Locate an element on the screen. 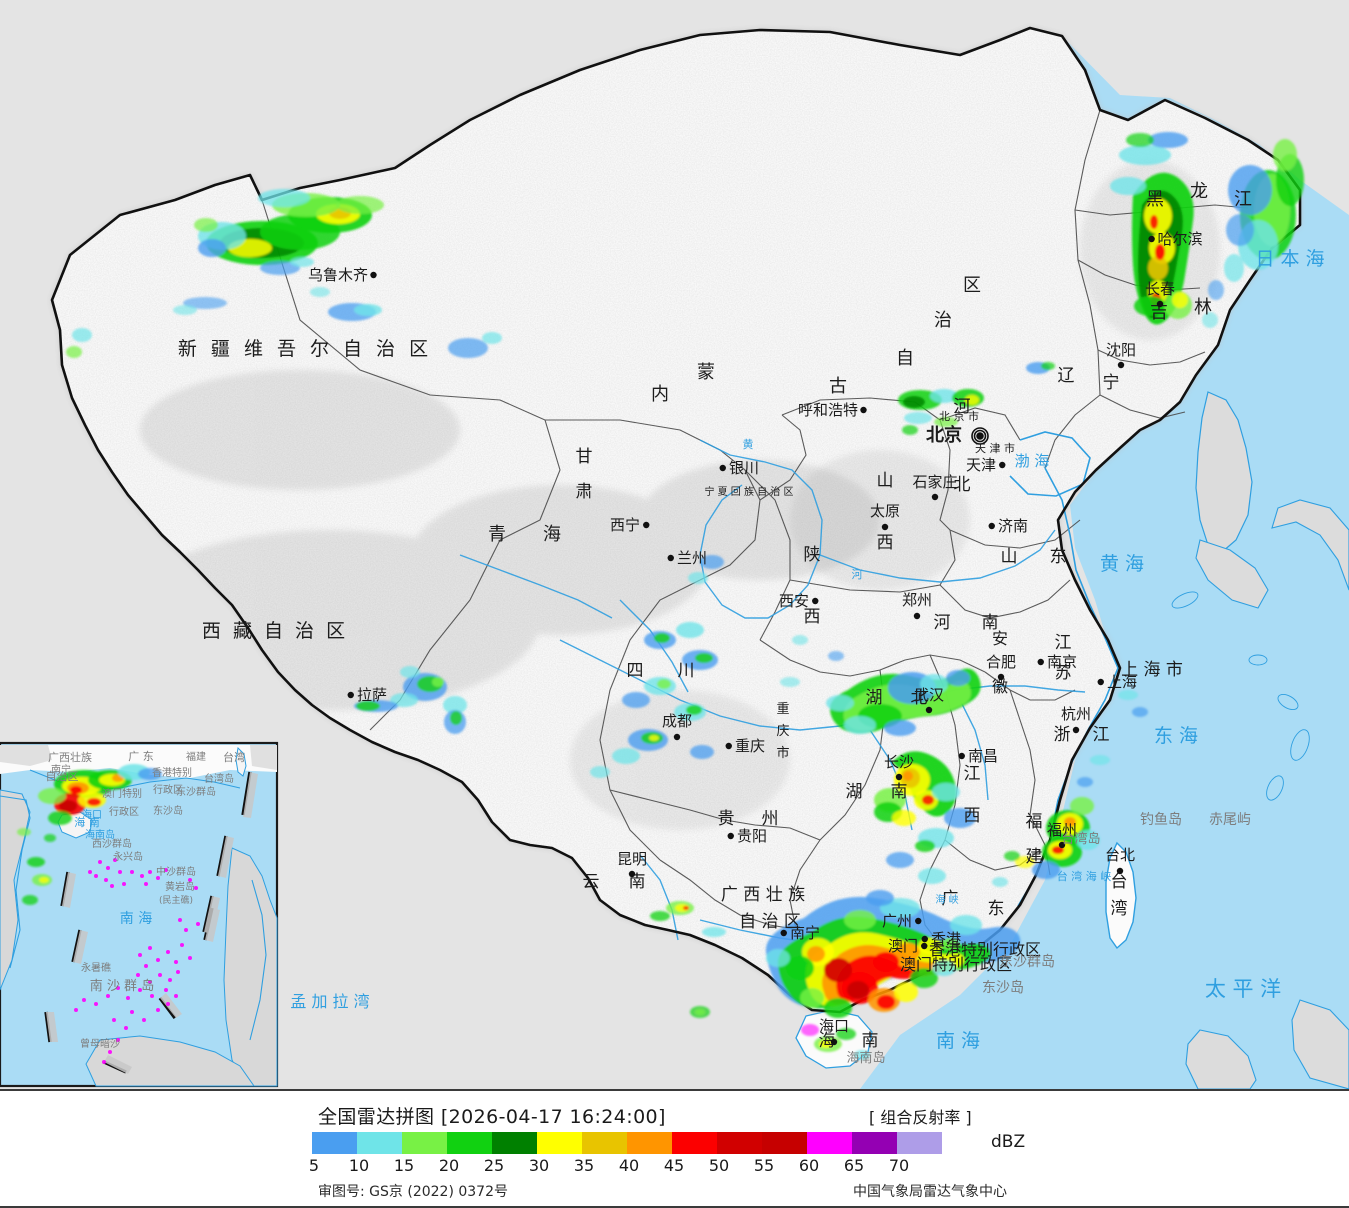 The image size is (1349, 1208). province-label-8: 蒙 is located at coordinates (706, 372).